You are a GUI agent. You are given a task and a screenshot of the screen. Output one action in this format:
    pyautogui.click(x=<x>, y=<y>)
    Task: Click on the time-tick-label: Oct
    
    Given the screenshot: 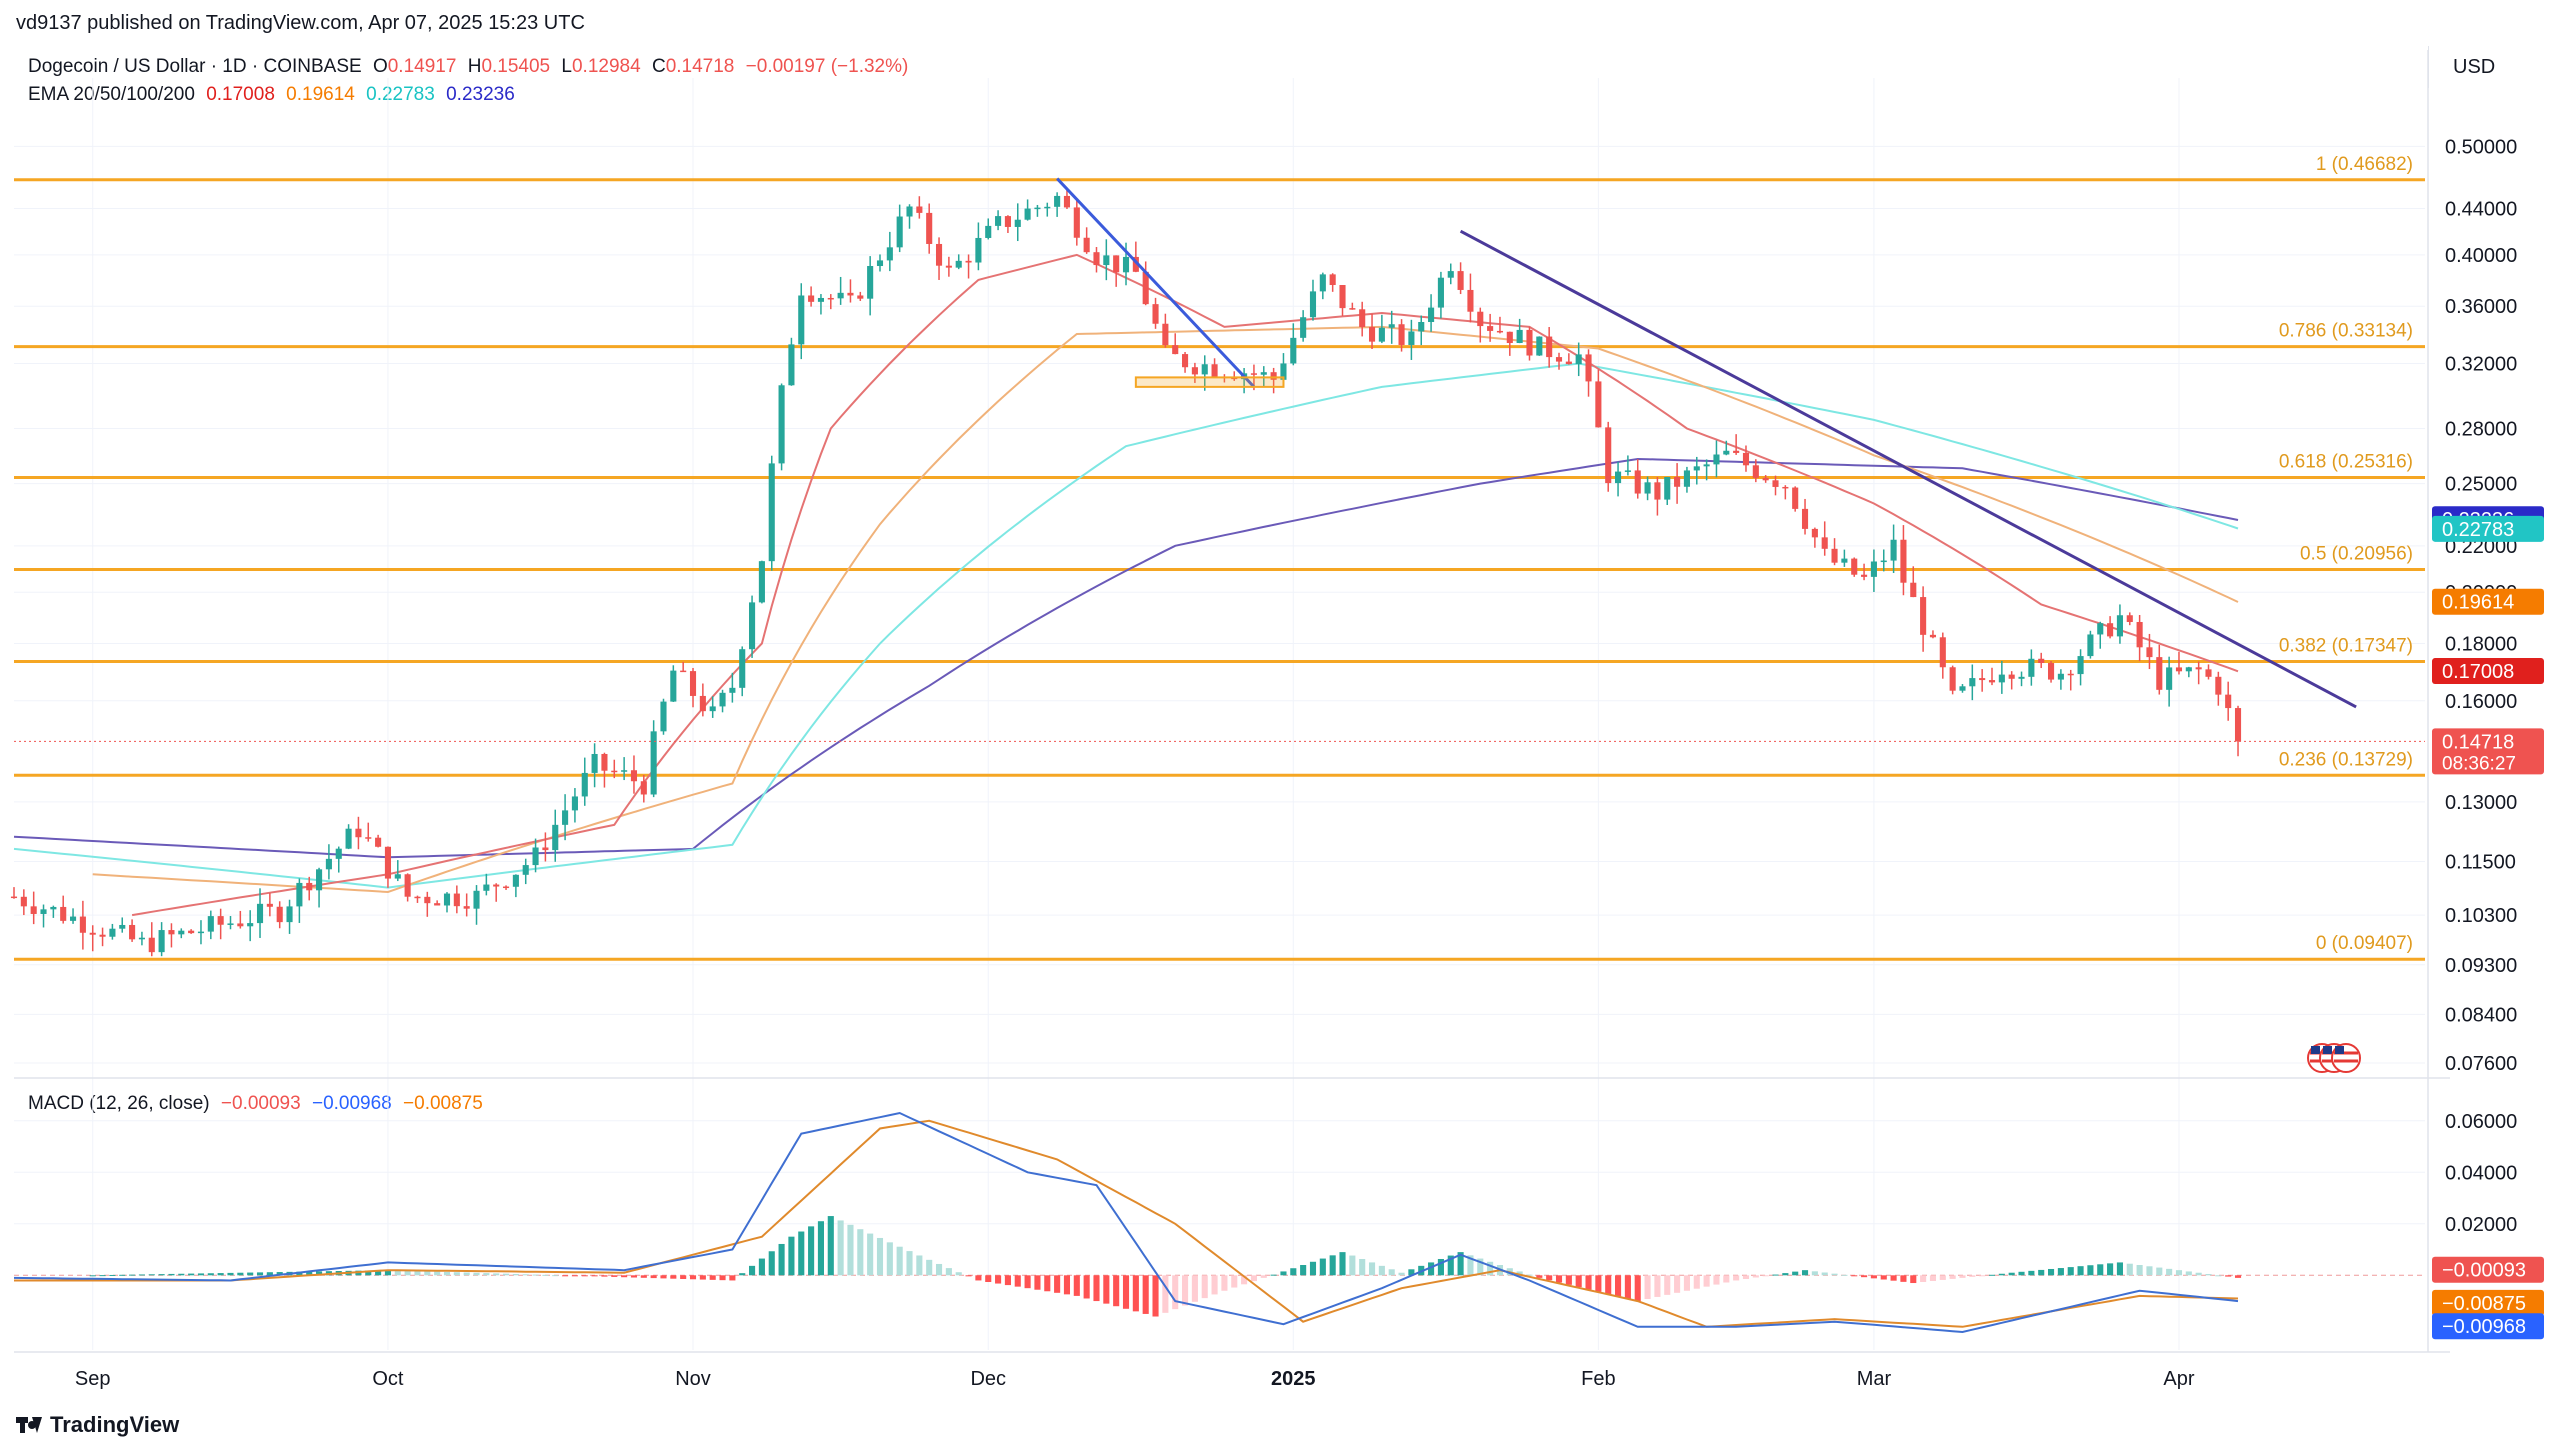 What is the action you would take?
    pyautogui.click(x=388, y=1379)
    